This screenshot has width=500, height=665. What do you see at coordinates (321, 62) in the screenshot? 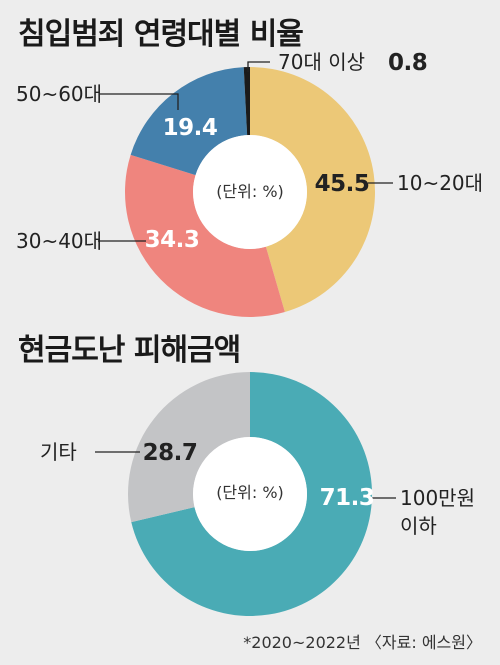
I see `chart-1-category-label: 70대 이상` at bounding box center [321, 62].